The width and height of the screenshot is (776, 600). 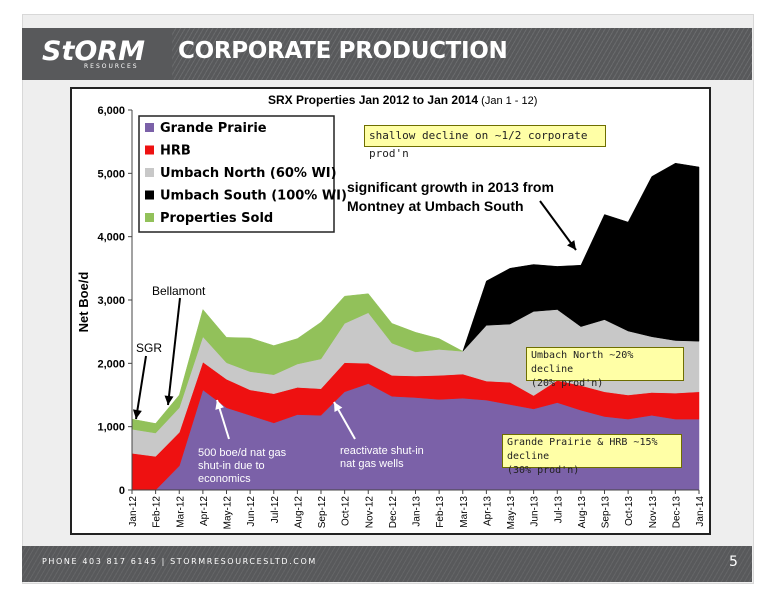 What do you see at coordinates (141, 387) in the screenshot?
I see `sgr-arrow-shaft` at bounding box center [141, 387].